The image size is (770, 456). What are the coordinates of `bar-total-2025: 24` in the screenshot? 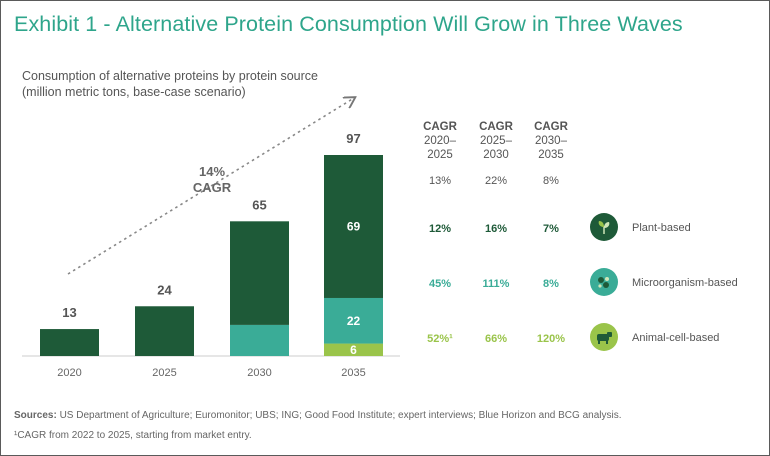 It's located at (164, 289).